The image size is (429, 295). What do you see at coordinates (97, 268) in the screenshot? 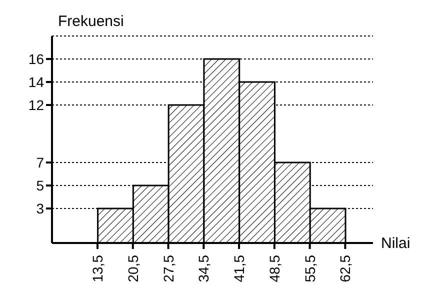
I see `x-tick-label: 13,5` at bounding box center [97, 268].